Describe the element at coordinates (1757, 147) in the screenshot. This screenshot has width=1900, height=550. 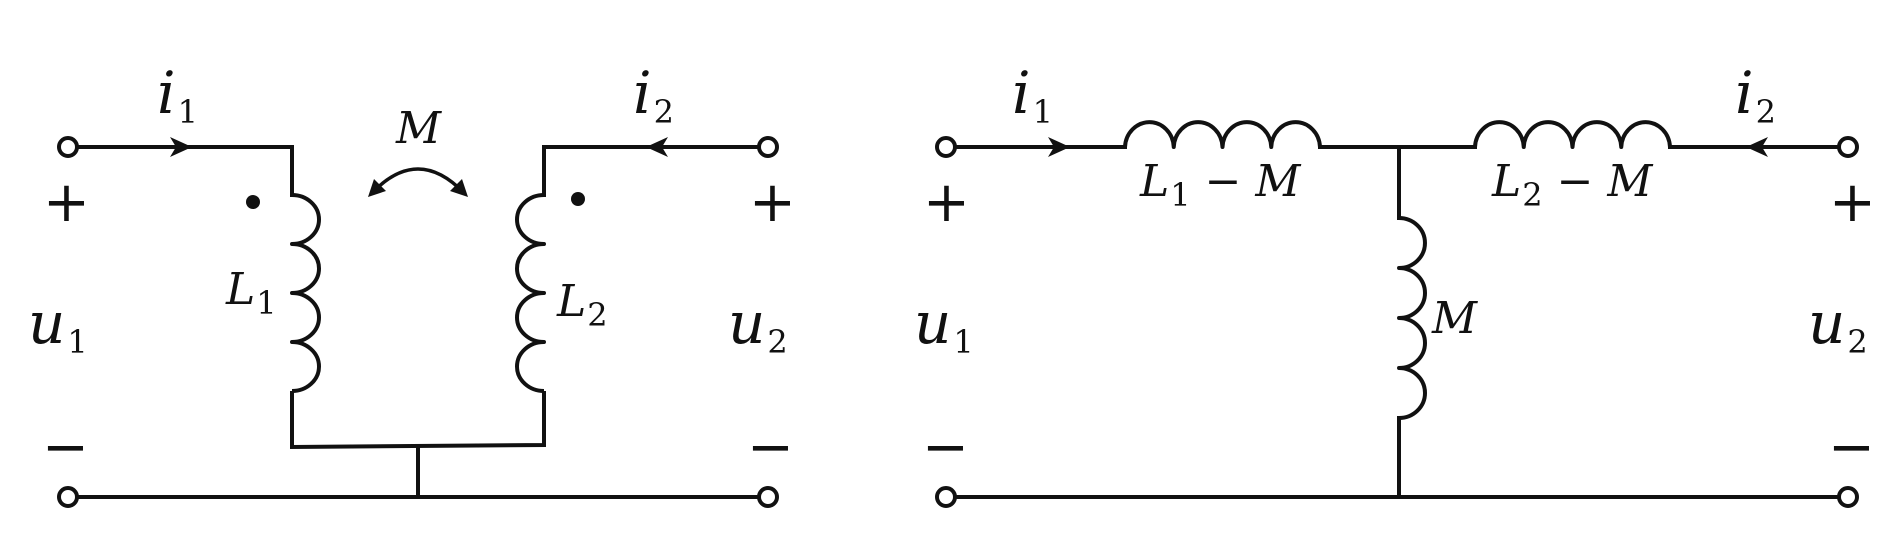
I see `right-current-arrow-i2` at that location.